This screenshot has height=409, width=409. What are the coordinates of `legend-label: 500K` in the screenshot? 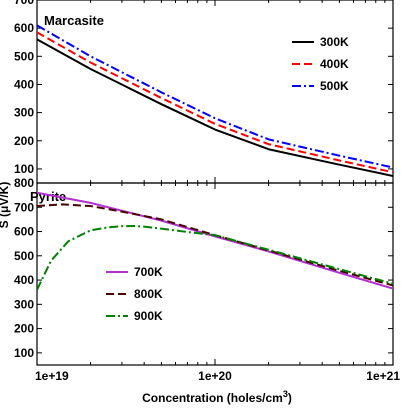 It's located at (334, 86).